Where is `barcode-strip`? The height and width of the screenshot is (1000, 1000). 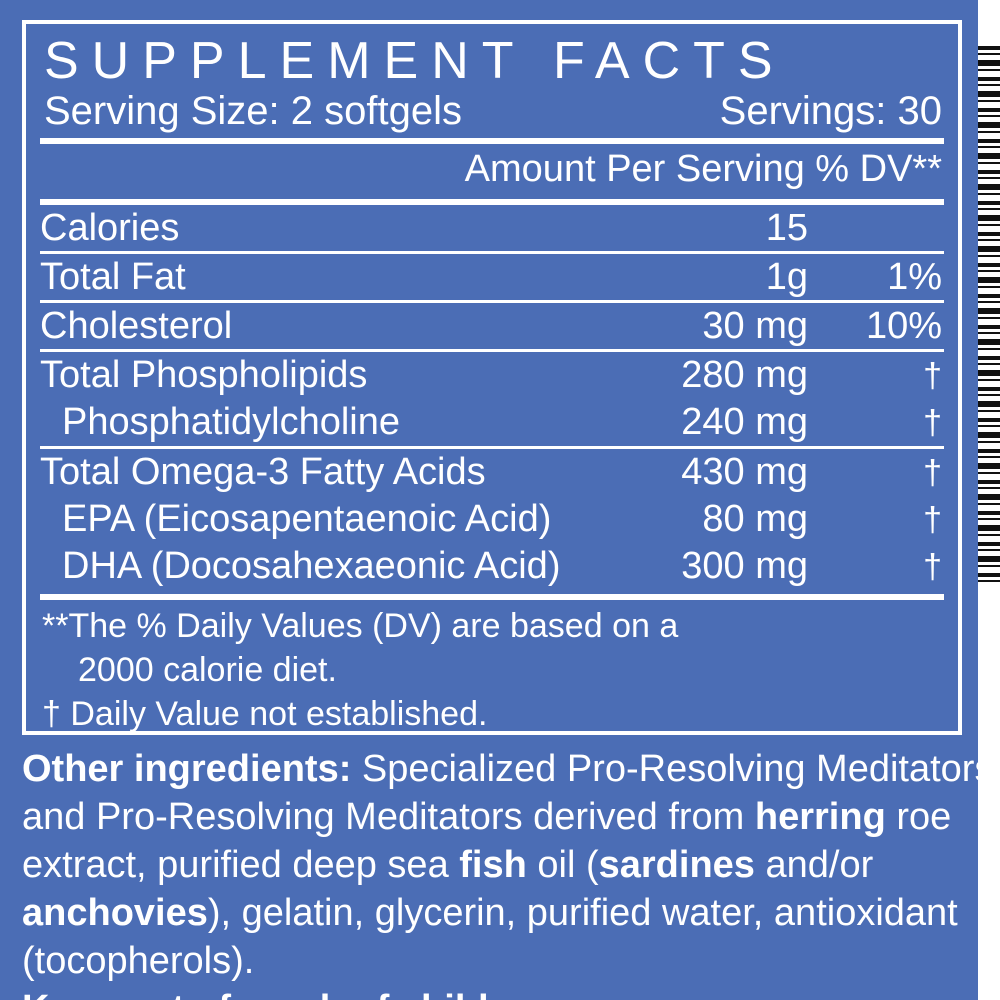
barcode-strip is located at coordinates (989, 500).